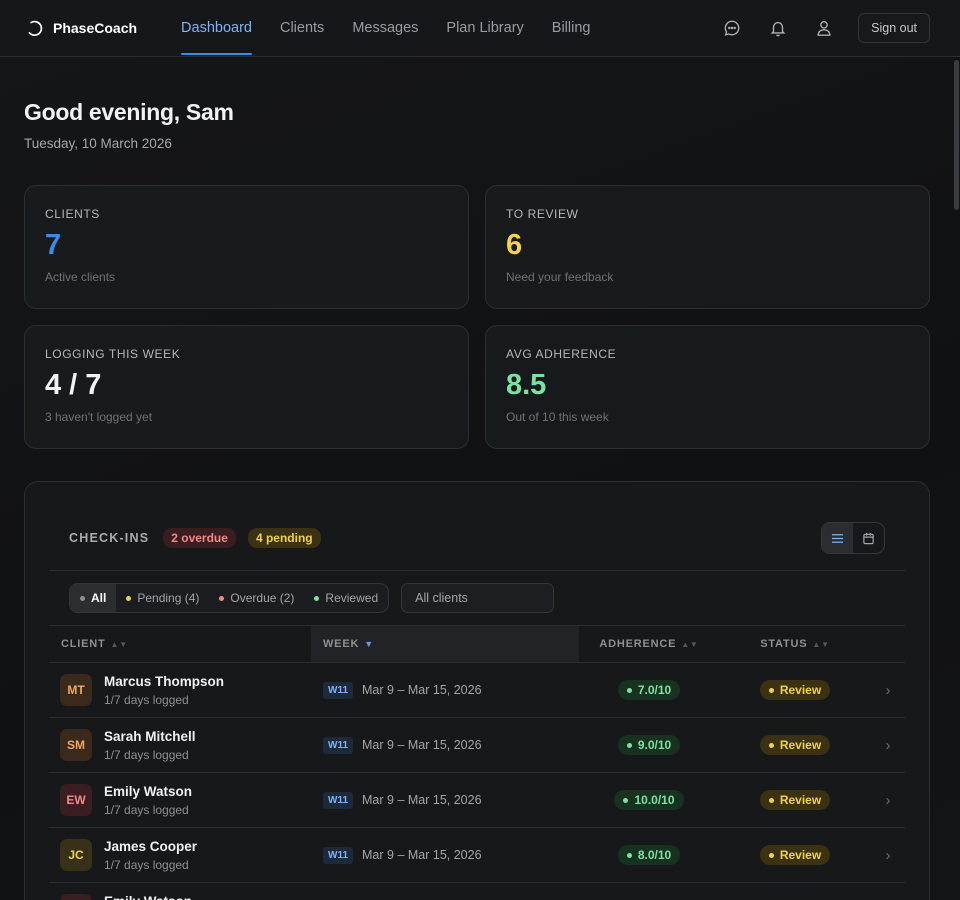 The image size is (960, 900). What do you see at coordinates (654, 745) in the screenshot?
I see `adherence-value: 9.0/10` at bounding box center [654, 745].